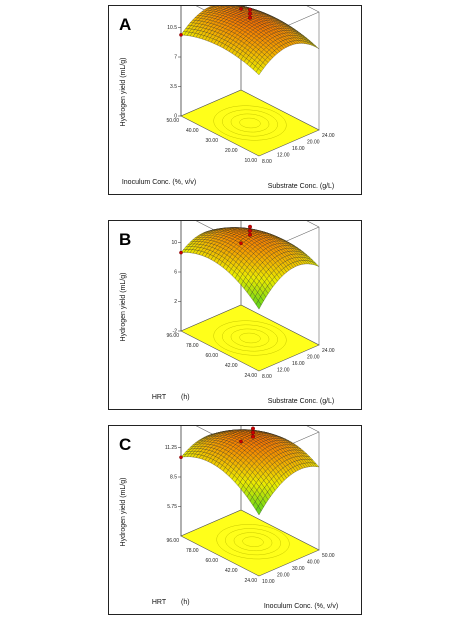 This screenshot has height=632, width=474. I want to click on y-axis-label: Inoculum Conc. (%, v/v), so click(159, 182).